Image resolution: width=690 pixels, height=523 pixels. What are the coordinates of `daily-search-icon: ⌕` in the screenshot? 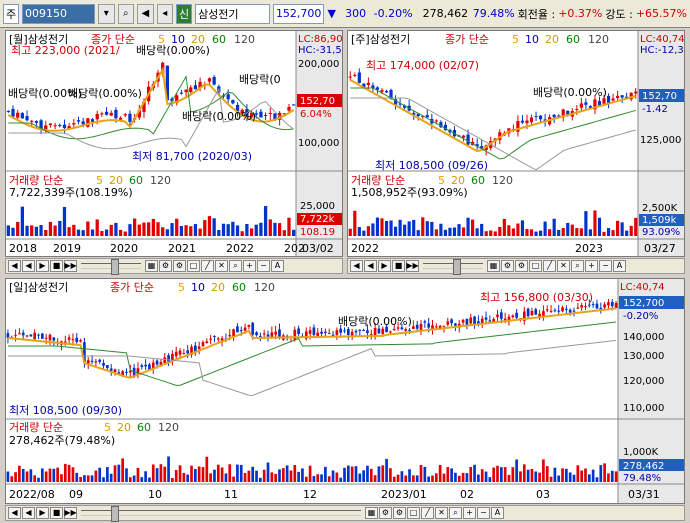 It's located at (455, 513).